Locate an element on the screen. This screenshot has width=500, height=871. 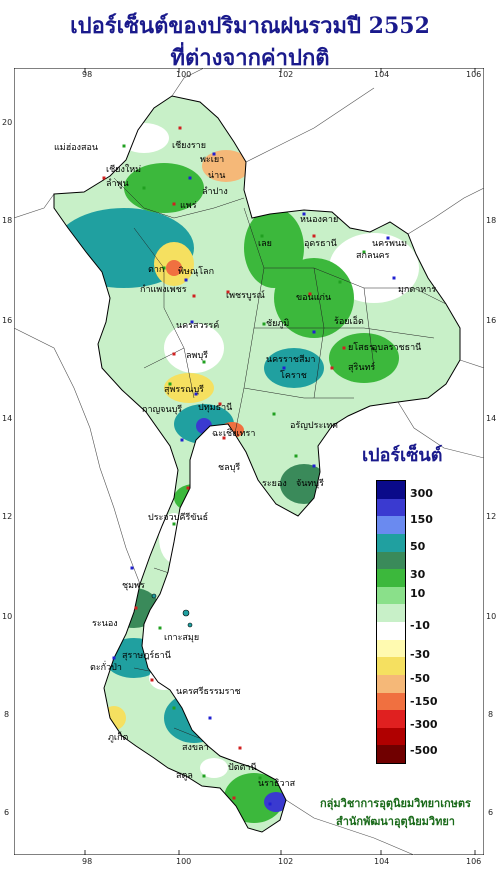
legend-title: เปอร์เซ็นต์ is located at coordinates (402, 455).